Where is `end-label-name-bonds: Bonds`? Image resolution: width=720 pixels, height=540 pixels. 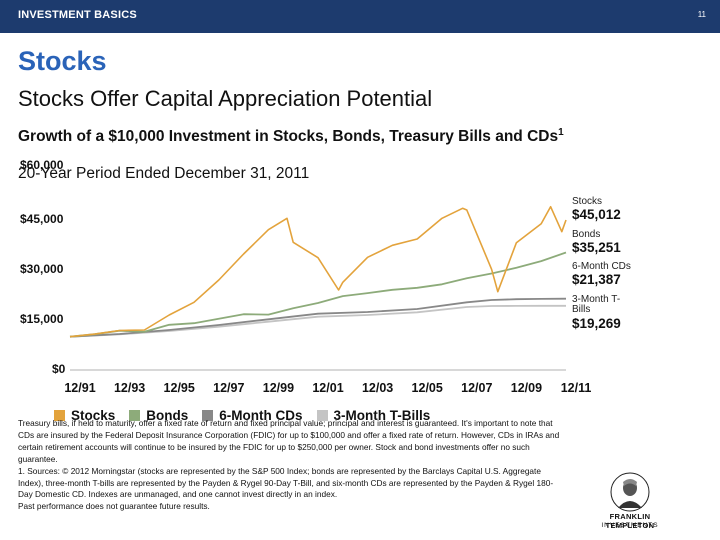 end-label-name-bonds: Bonds is located at coordinates (586, 234).